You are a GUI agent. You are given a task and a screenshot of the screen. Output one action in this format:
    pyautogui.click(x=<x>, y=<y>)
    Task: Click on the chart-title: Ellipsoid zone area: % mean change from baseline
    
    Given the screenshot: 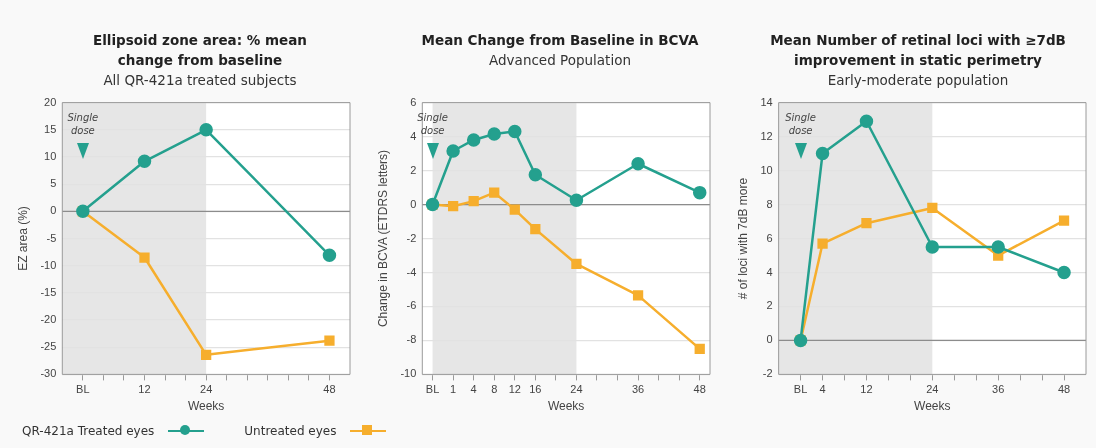 What is the action you would take?
    pyautogui.click(x=200, y=50)
    